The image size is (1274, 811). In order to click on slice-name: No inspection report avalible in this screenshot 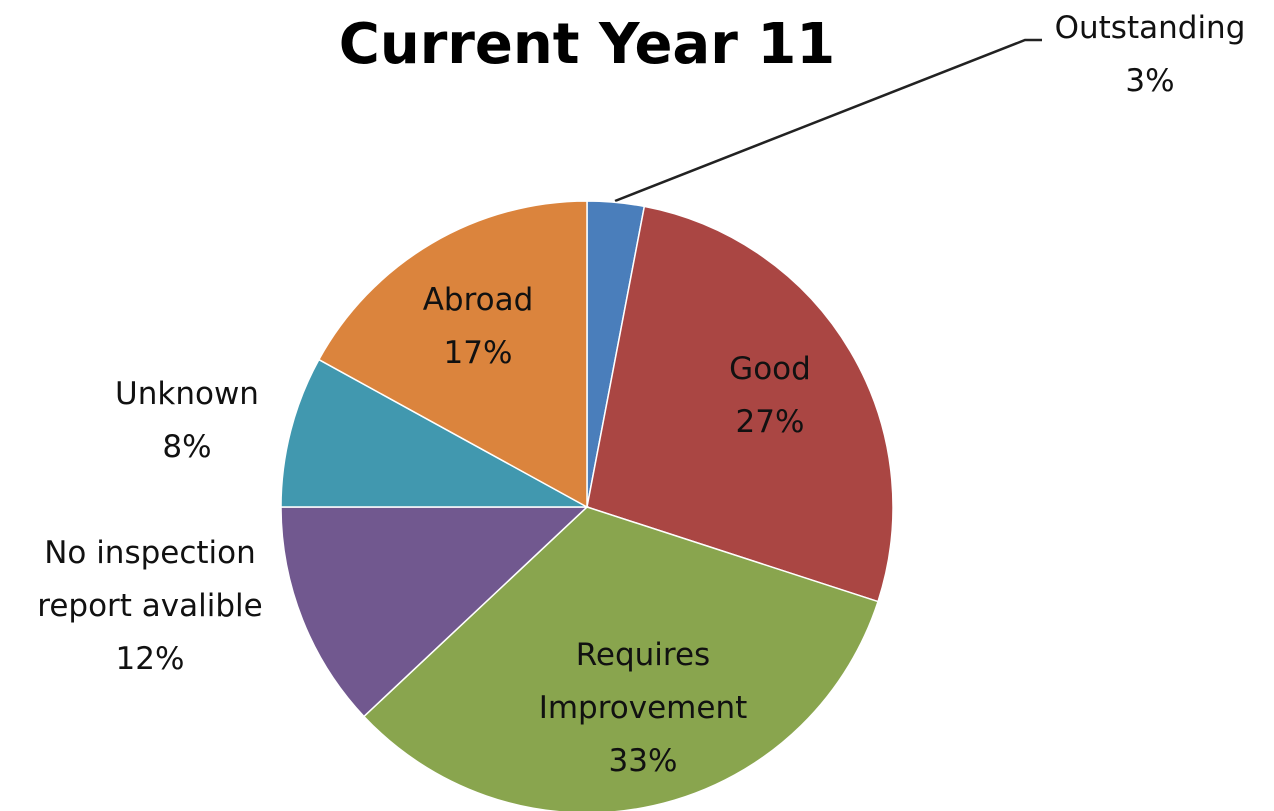, I will do `click(150, 579)`.